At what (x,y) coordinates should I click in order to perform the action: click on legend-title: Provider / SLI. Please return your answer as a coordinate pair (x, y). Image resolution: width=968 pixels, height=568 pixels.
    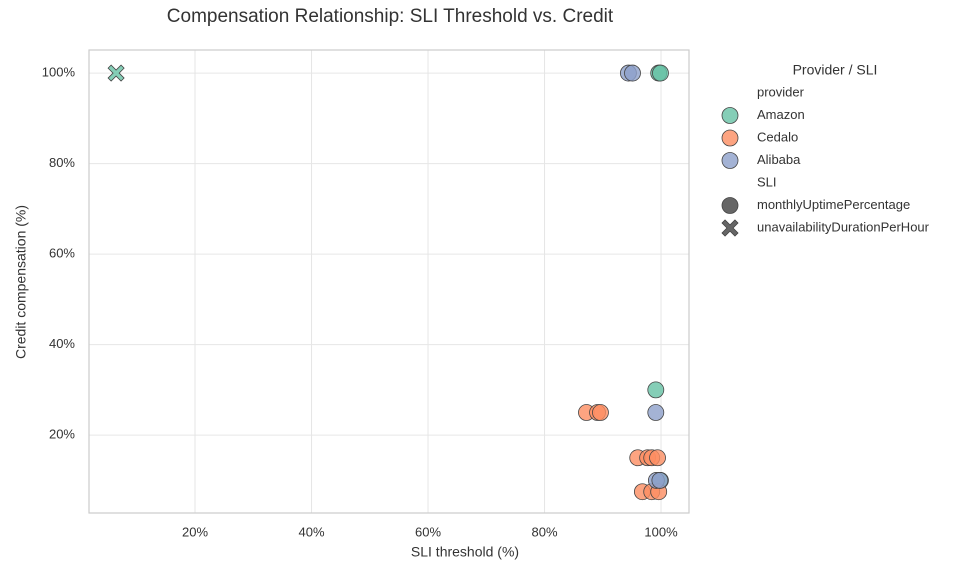
    Looking at the image, I should click on (835, 70).